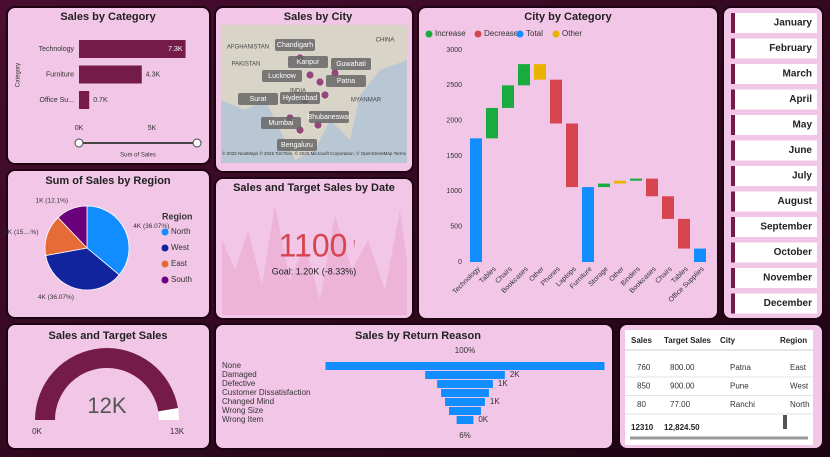 The height and width of the screenshot is (457, 830). I want to click on slicer-label: December, so click(788, 303).